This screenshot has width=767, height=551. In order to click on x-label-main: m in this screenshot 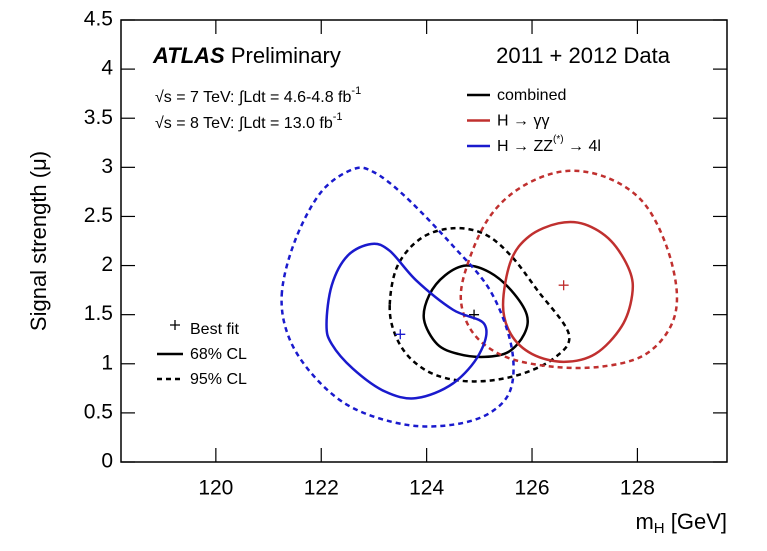, I will do `click(644, 521)`.